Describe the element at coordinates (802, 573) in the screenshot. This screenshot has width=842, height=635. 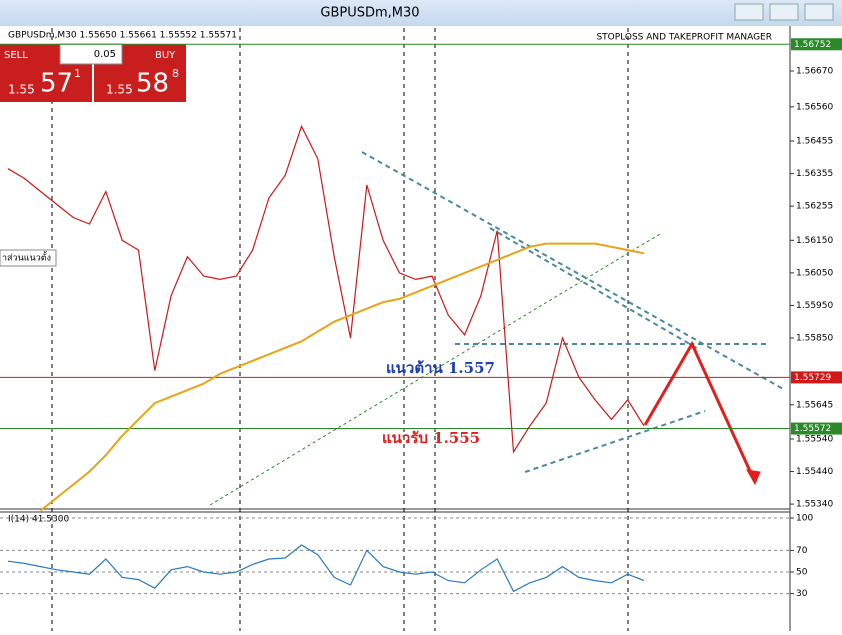
I see `y-tick-label: 50` at that location.